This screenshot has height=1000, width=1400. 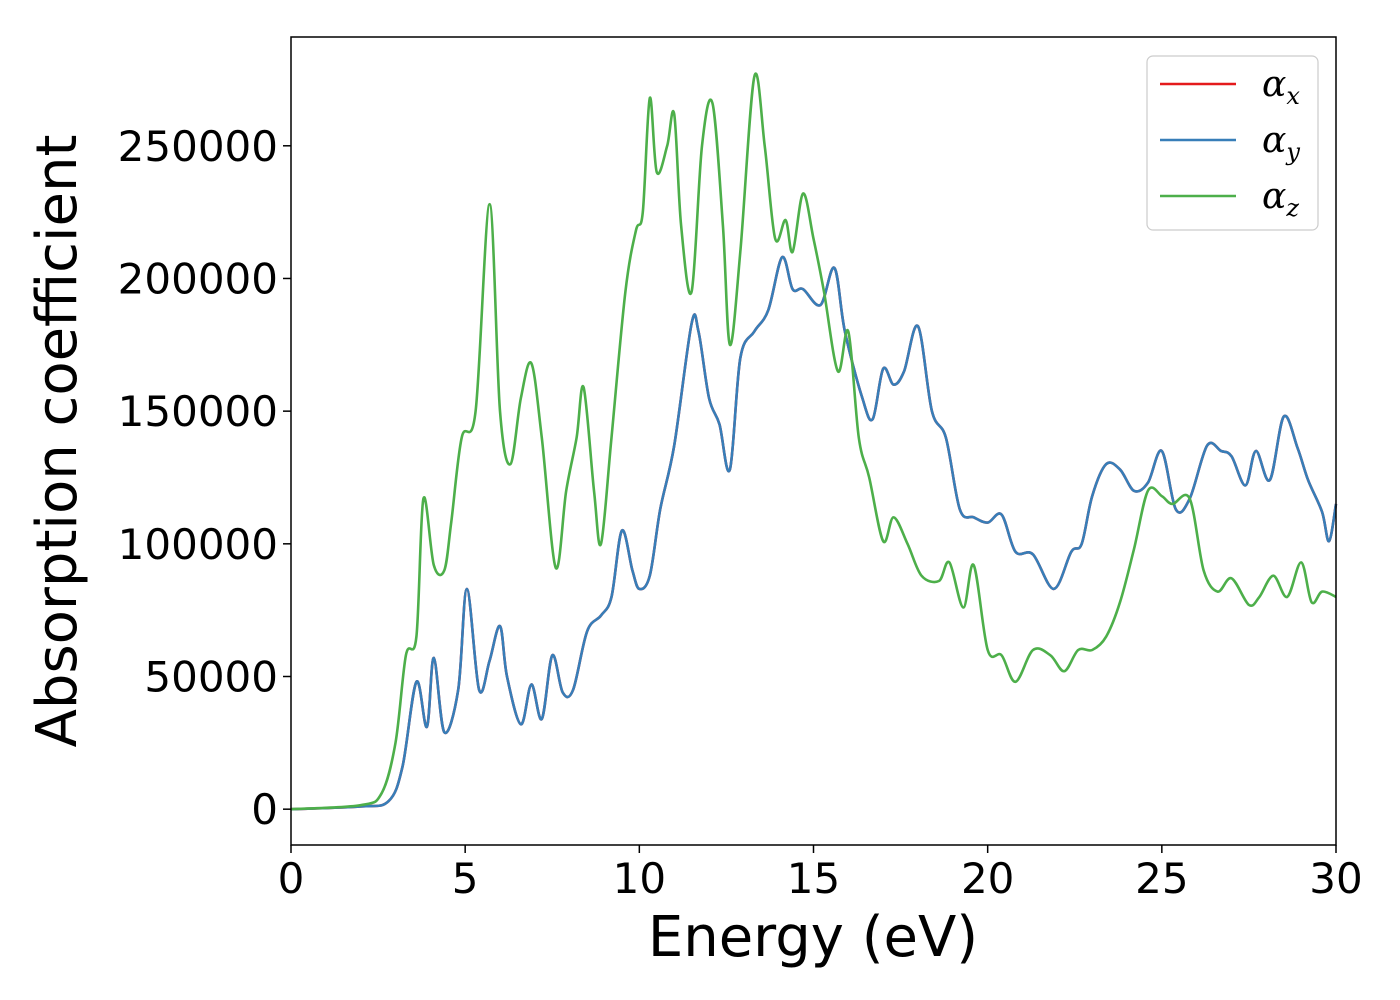 What do you see at coordinates (204, 478) in the screenshot?
I see `y-axis-ticks: 0 50000 100000 150000 200000 250000` at bounding box center [204, 478].